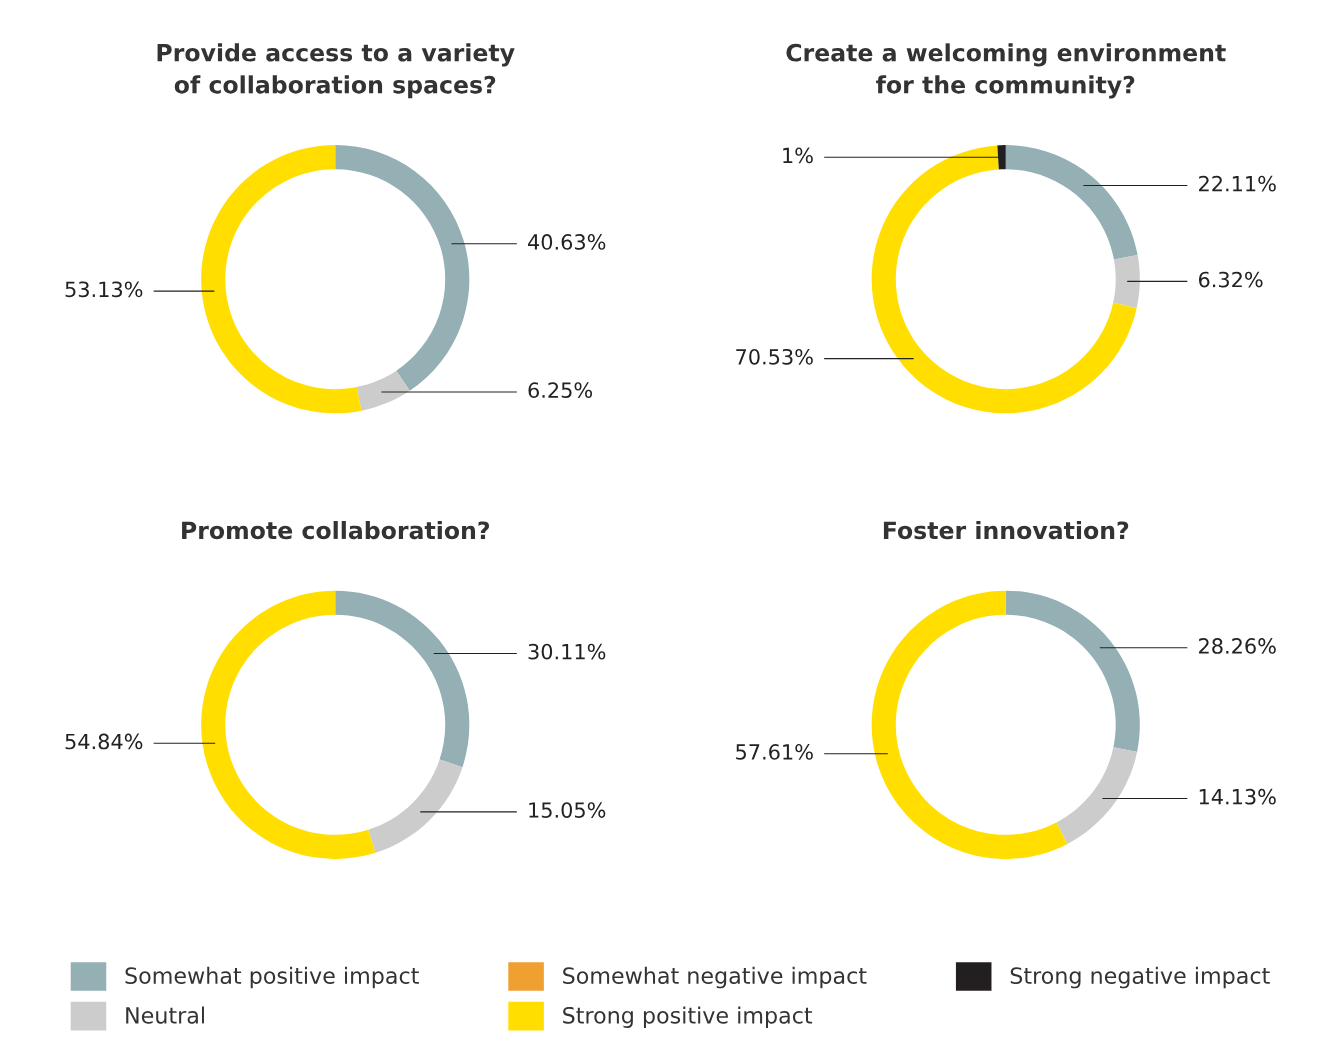  Describe the element at coordinates (1140, 977) in the screenshot. I see `legend-label: Strong negative impact` at that location.